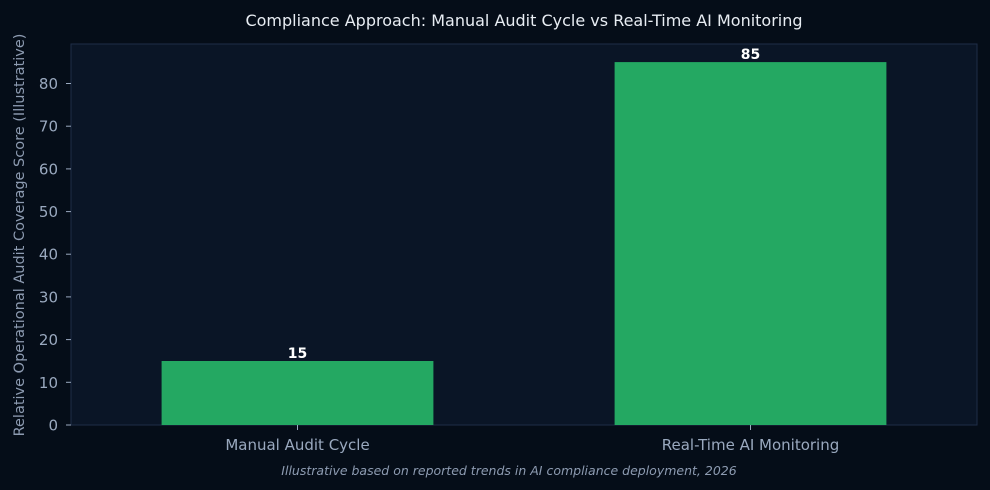 The height and width of the screenshot is (490, 990). What do you see at coordinates (48, 297) in the screenshot?
I see `y-tick-label-3: 30` at bounding box center [48, 297].